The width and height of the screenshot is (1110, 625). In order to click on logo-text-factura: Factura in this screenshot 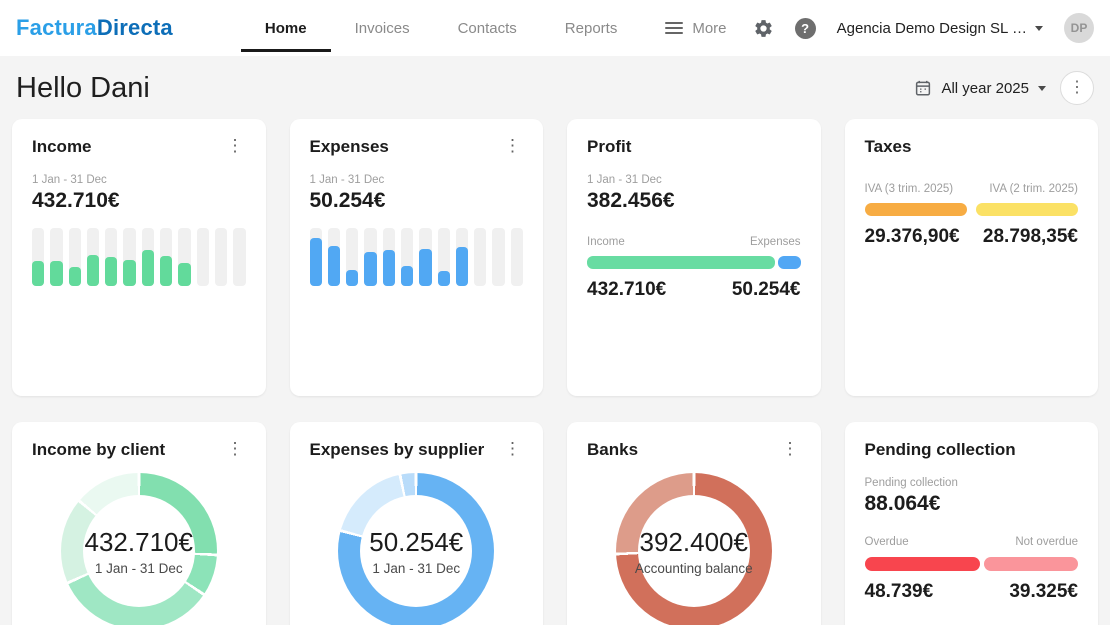, I will do `click(56, 27)`.